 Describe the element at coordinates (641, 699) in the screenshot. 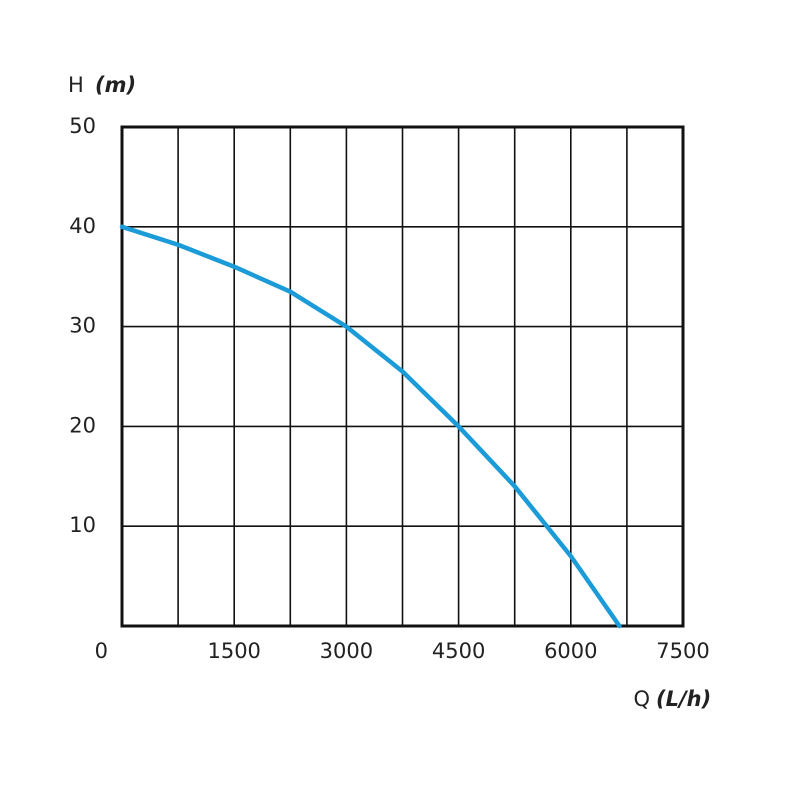

I see `x-axis-label: Q` at that location.